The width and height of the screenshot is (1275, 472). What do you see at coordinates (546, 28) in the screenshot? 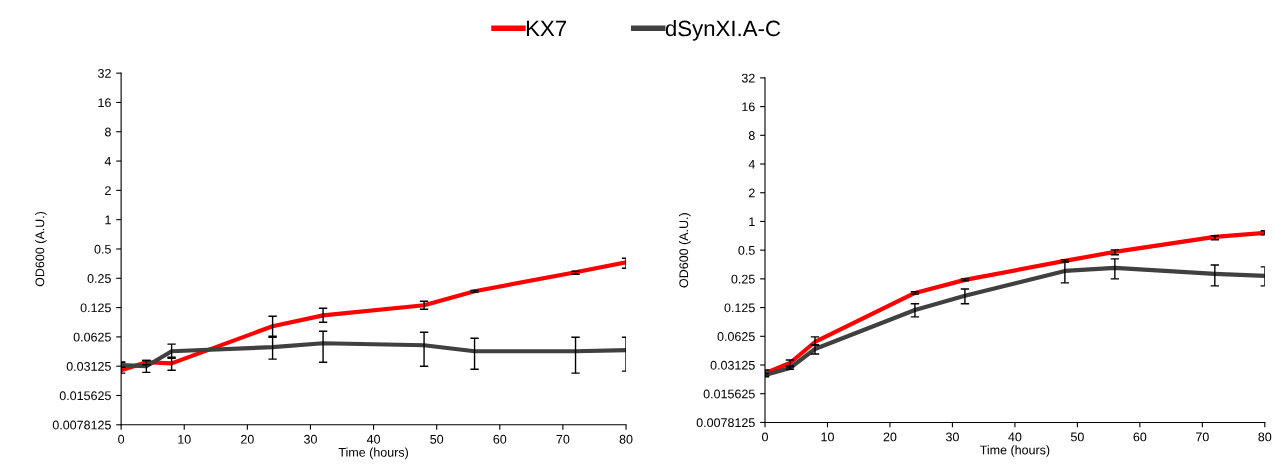
I see `legend-label: KX7` at bounding box center [546, 28].